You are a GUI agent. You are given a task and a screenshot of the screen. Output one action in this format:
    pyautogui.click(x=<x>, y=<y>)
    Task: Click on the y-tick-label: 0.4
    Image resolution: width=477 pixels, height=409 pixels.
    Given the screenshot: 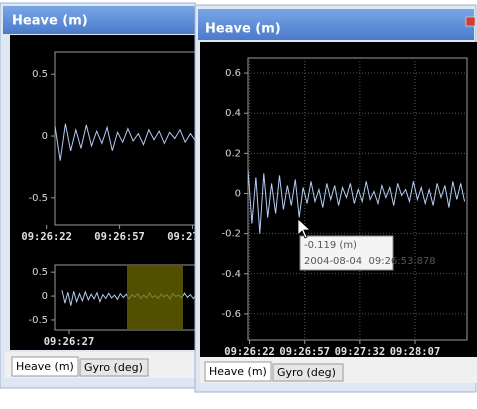 What is the action you would take?
    pyautogui.click(x=233, y=113)
    